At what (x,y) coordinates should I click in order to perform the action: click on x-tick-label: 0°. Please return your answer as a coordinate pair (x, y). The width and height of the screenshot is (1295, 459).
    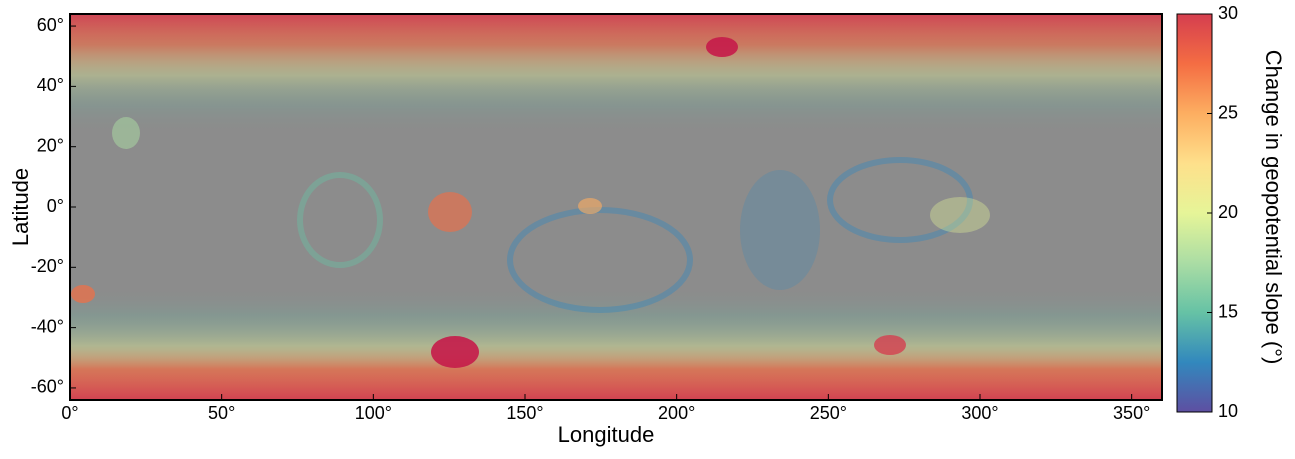
    Looking at the image, I should click on (69, 413).